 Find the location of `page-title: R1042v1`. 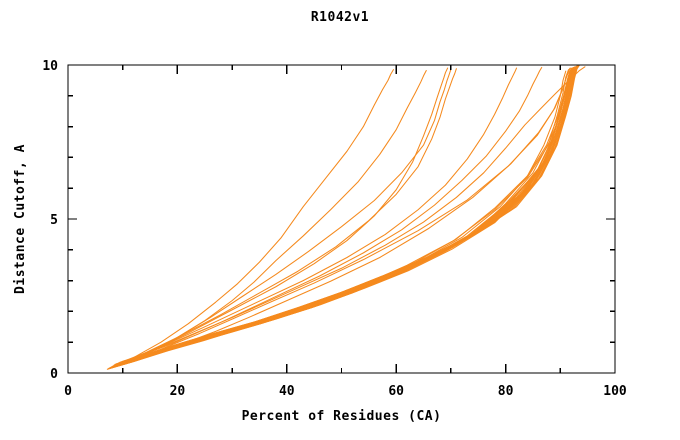

page-title: R1042v1 is located at coordinates (340, 17).